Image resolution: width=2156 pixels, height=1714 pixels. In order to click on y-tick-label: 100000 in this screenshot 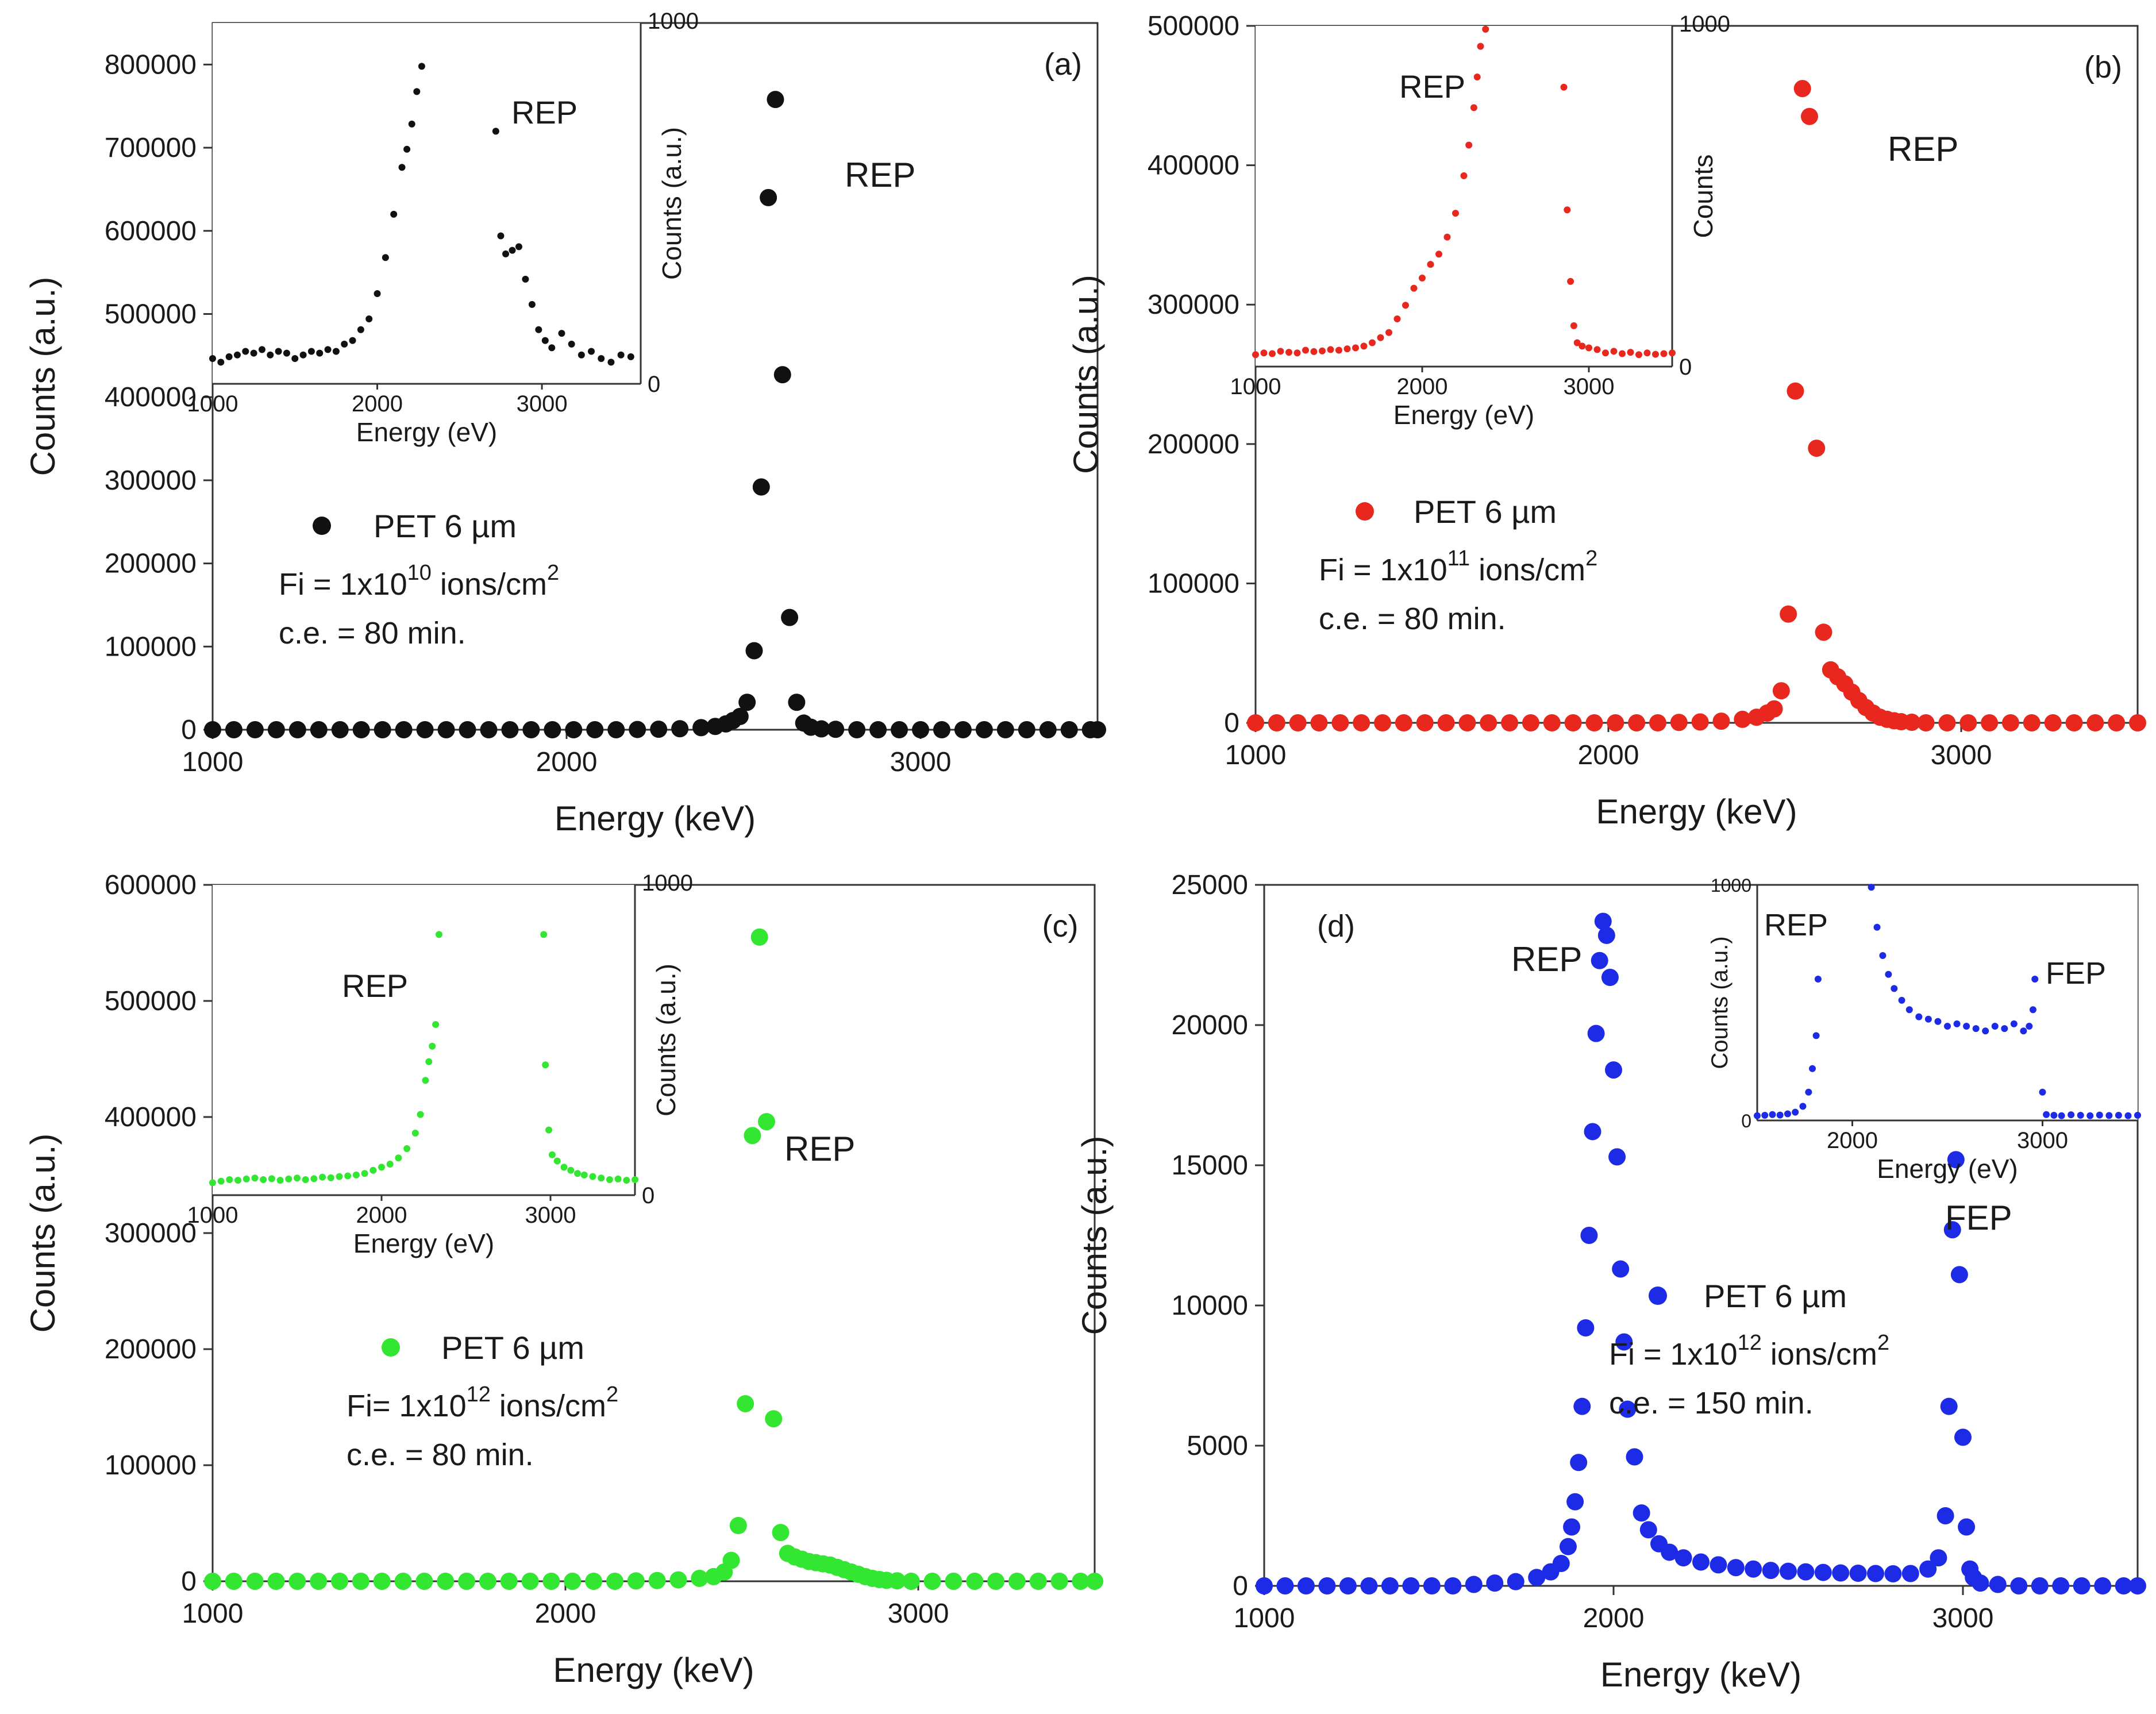, I will do `click(151, 646)`.